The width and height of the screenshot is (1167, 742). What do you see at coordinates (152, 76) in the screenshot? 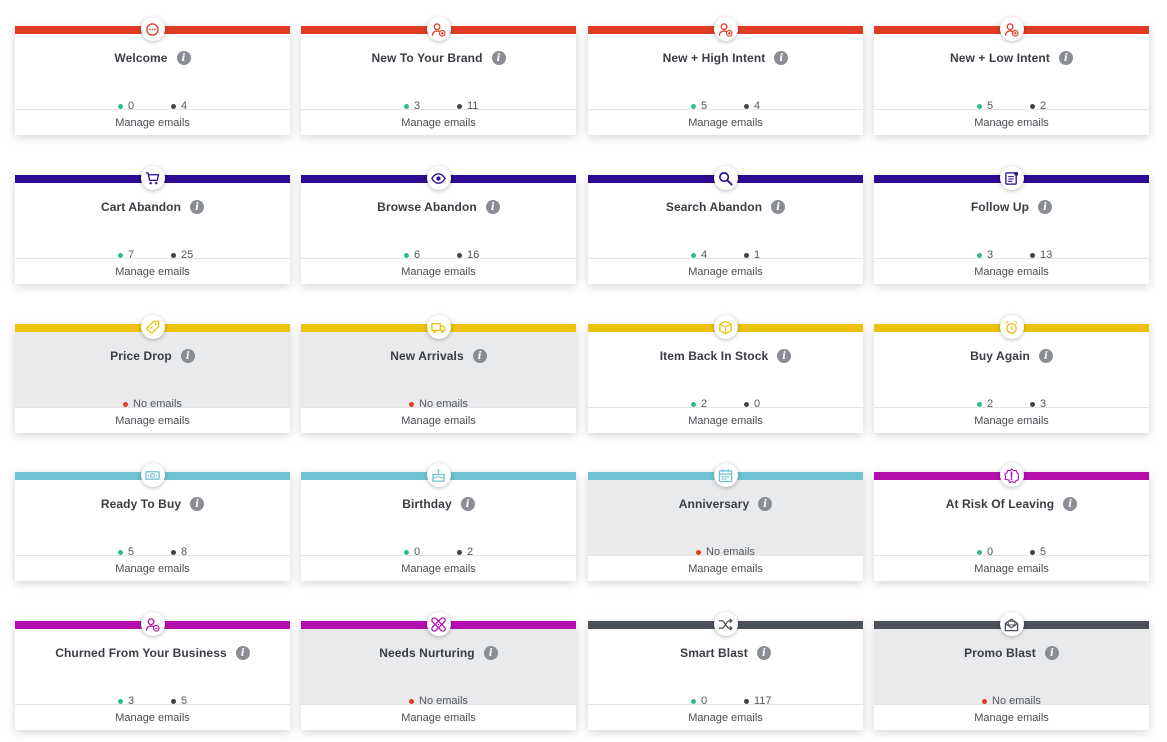
I see `campaign-card-welcome: Welcome i 0 4 Manage emails` at bounding box center [152, 76].